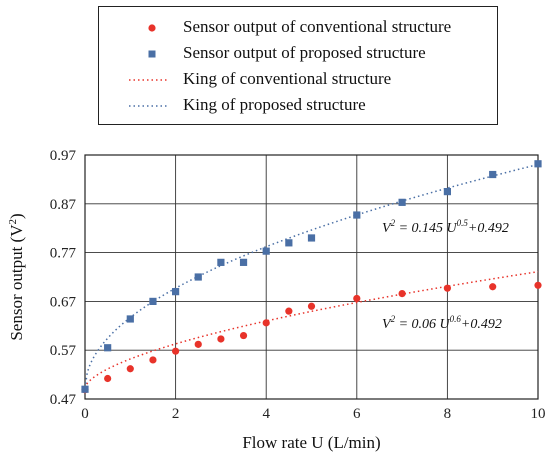 Image resolution: width=550 pixels, height=468 pixels. I want to click on x-tick-label: 4, so click(266, 414).